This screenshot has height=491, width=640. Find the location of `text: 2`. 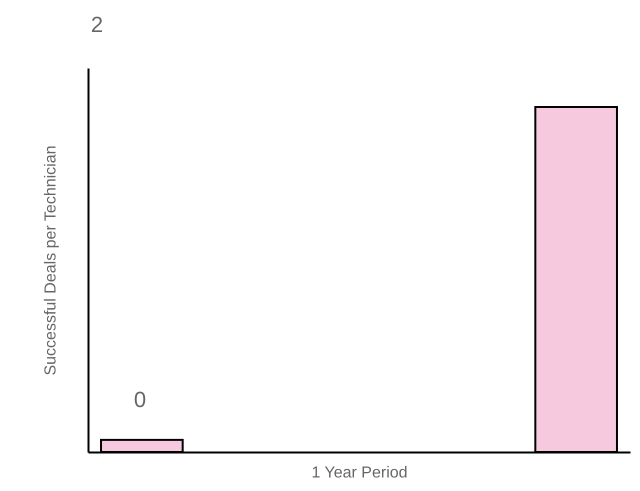

text: 2 is located at coordinates (97, 24).